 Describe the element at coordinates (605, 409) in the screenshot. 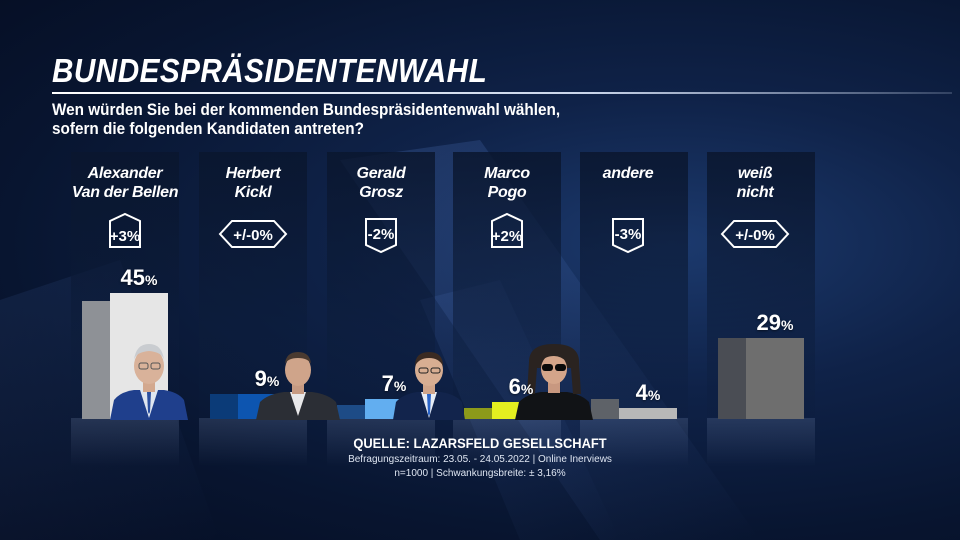

I see `bar-previous-andere` at that location.